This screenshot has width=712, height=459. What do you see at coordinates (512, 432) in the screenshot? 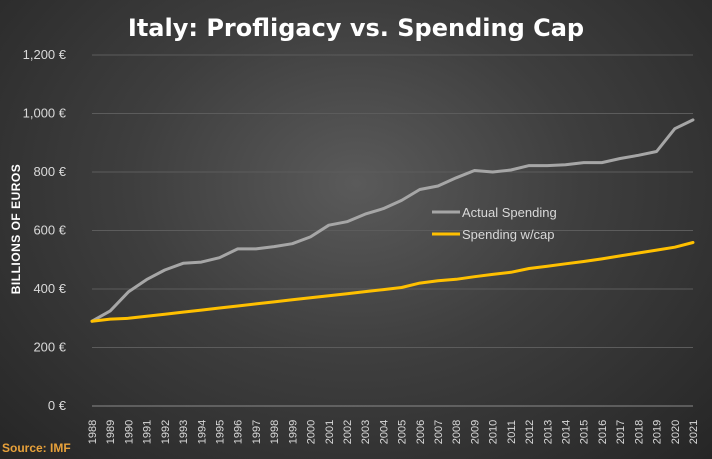
I see `x-tick-label: 2011` at bounding box center [512, 432].